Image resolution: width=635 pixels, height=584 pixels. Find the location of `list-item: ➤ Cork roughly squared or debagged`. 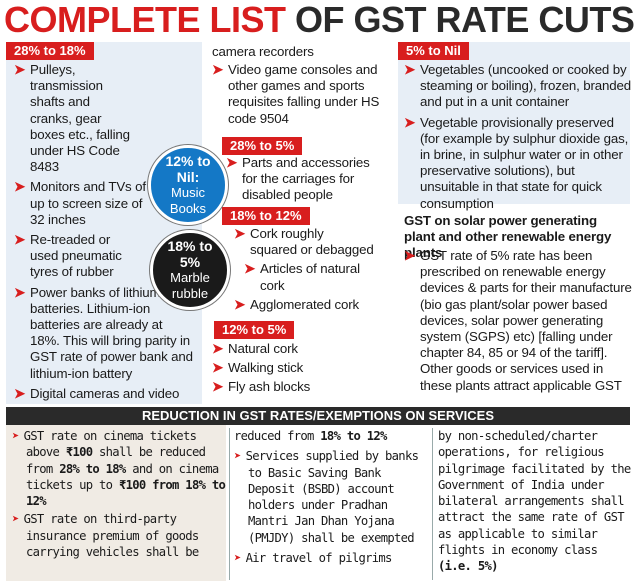

list-item: ➤ Cork roughly squared or debagged is located at coordinates (304, 242).